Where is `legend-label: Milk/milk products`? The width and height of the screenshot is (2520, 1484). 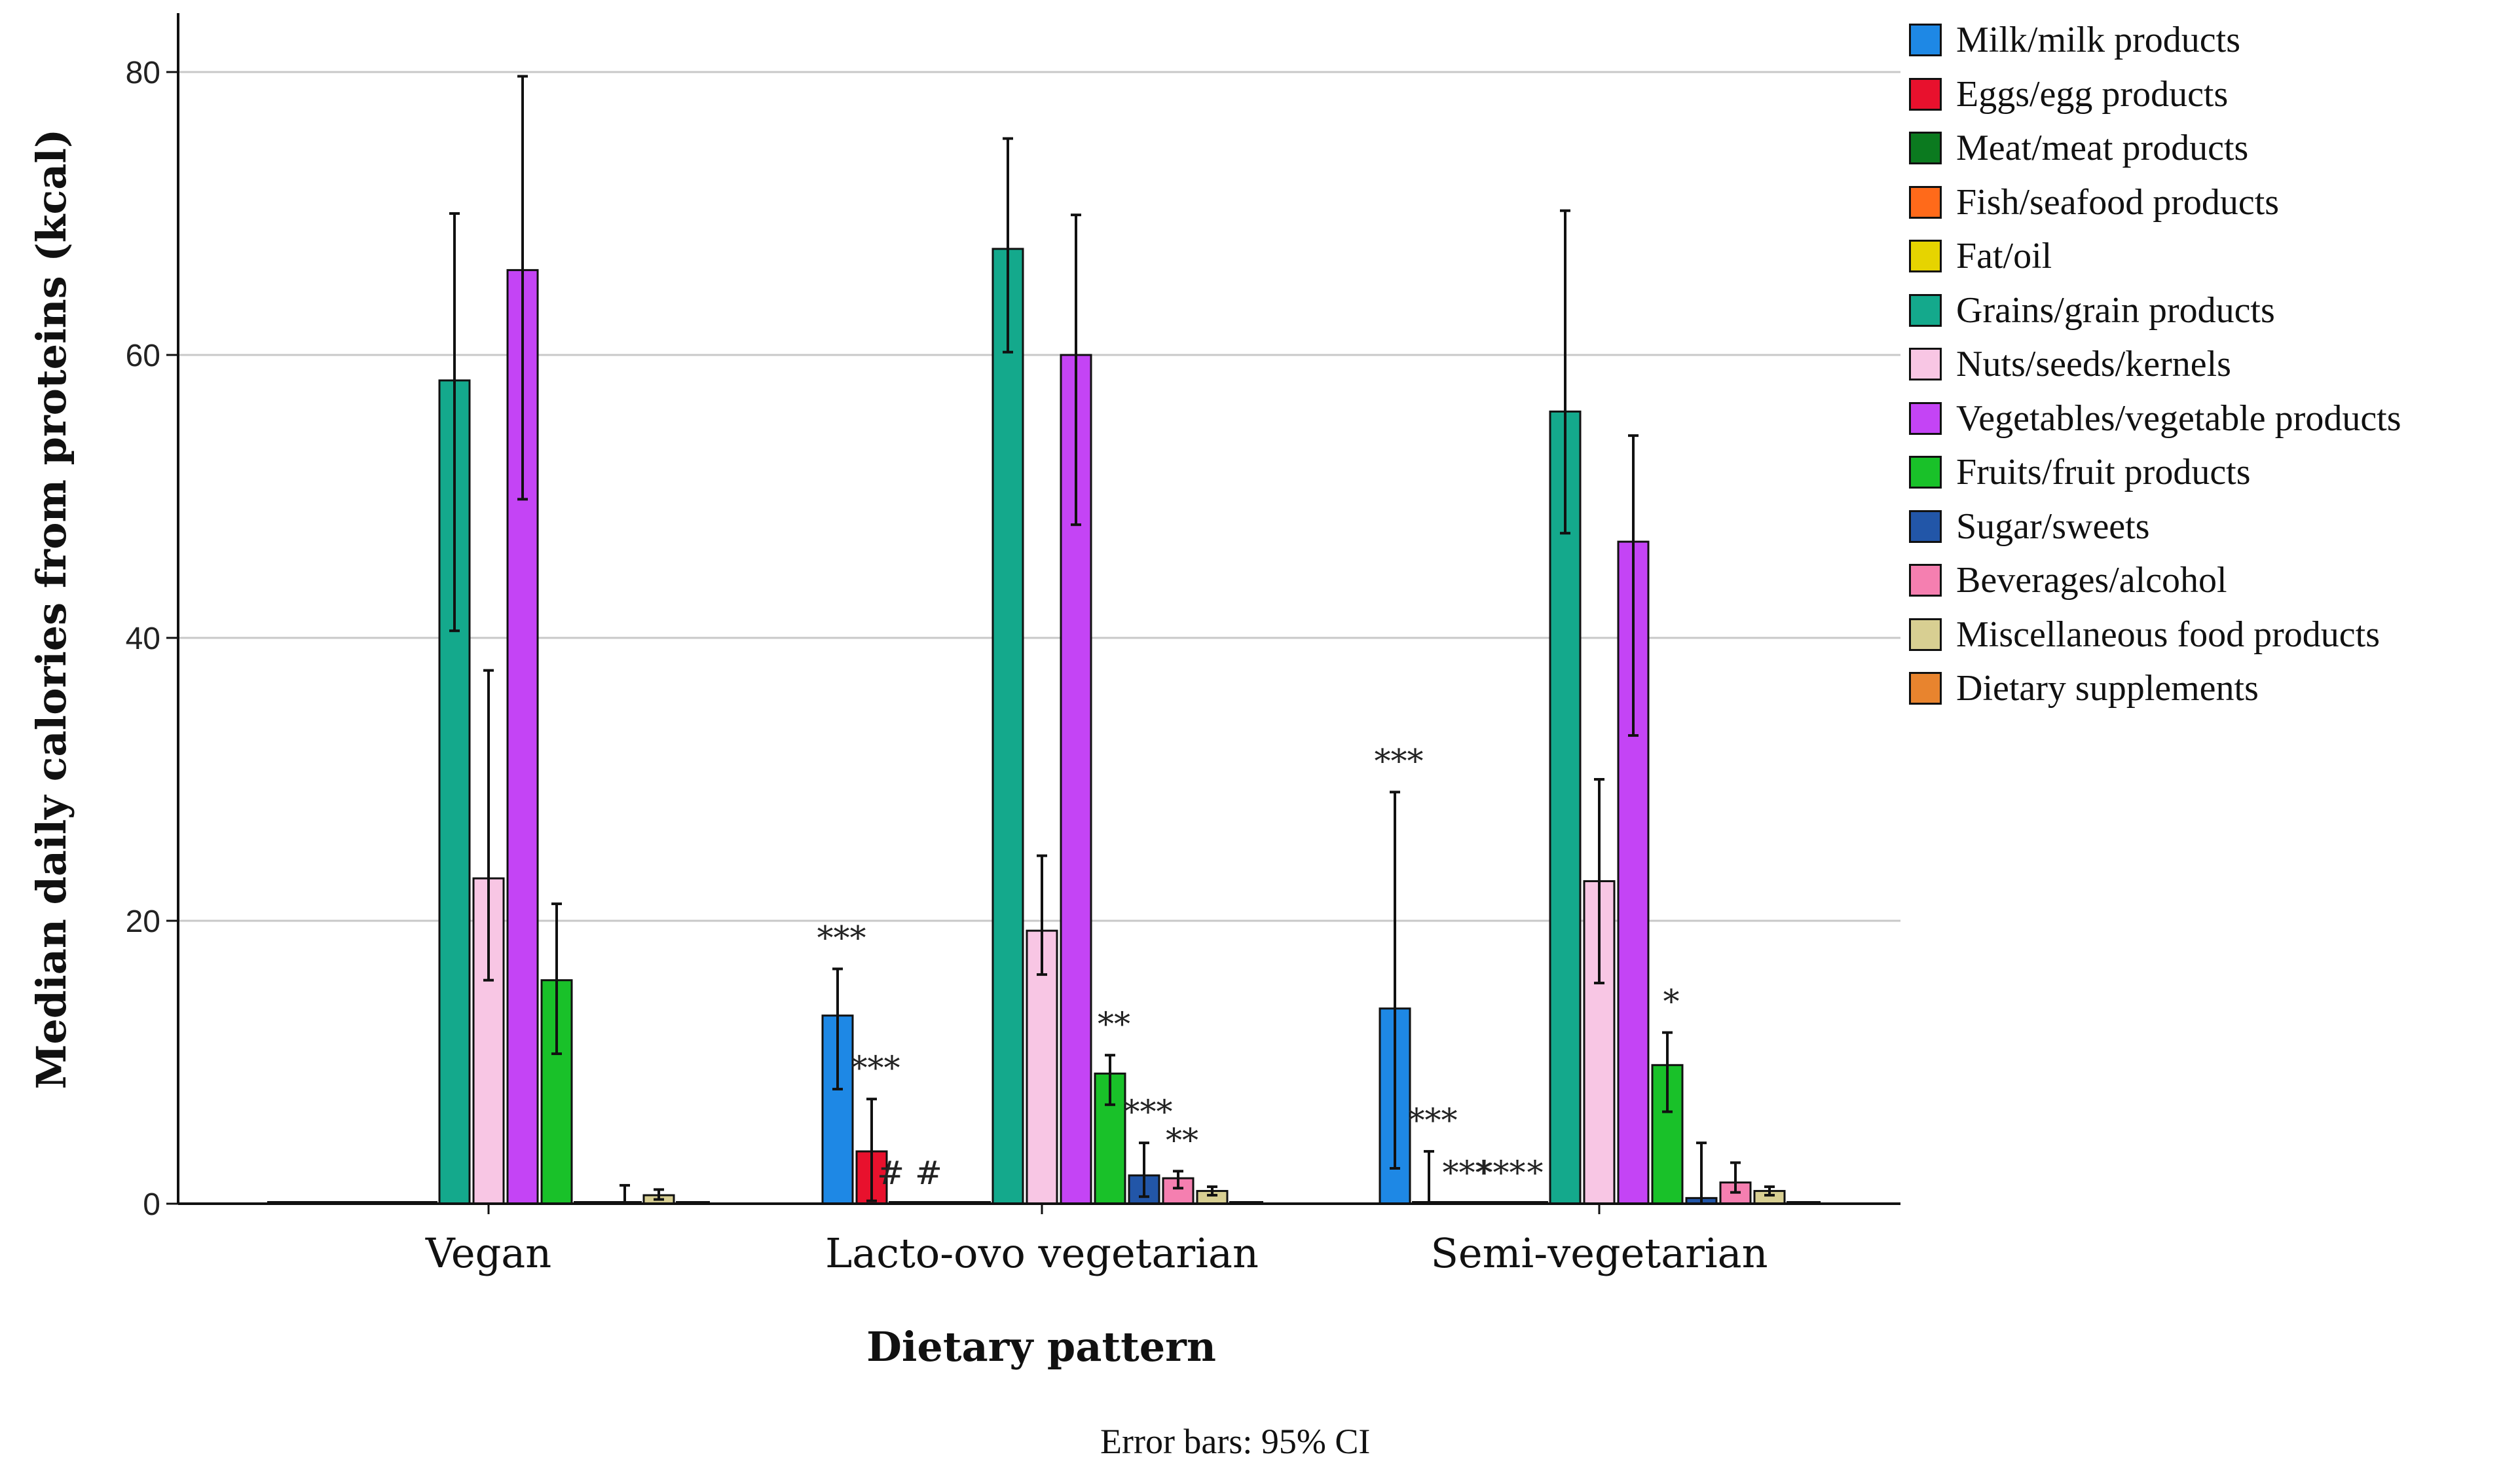
legend-label: Milk/milk products is located at coordinates (2098, 40).